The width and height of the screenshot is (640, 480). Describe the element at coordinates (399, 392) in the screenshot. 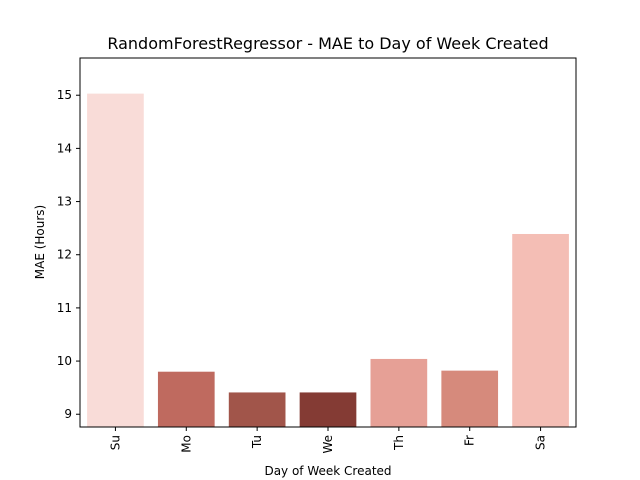

I see `bar-th` at that location.